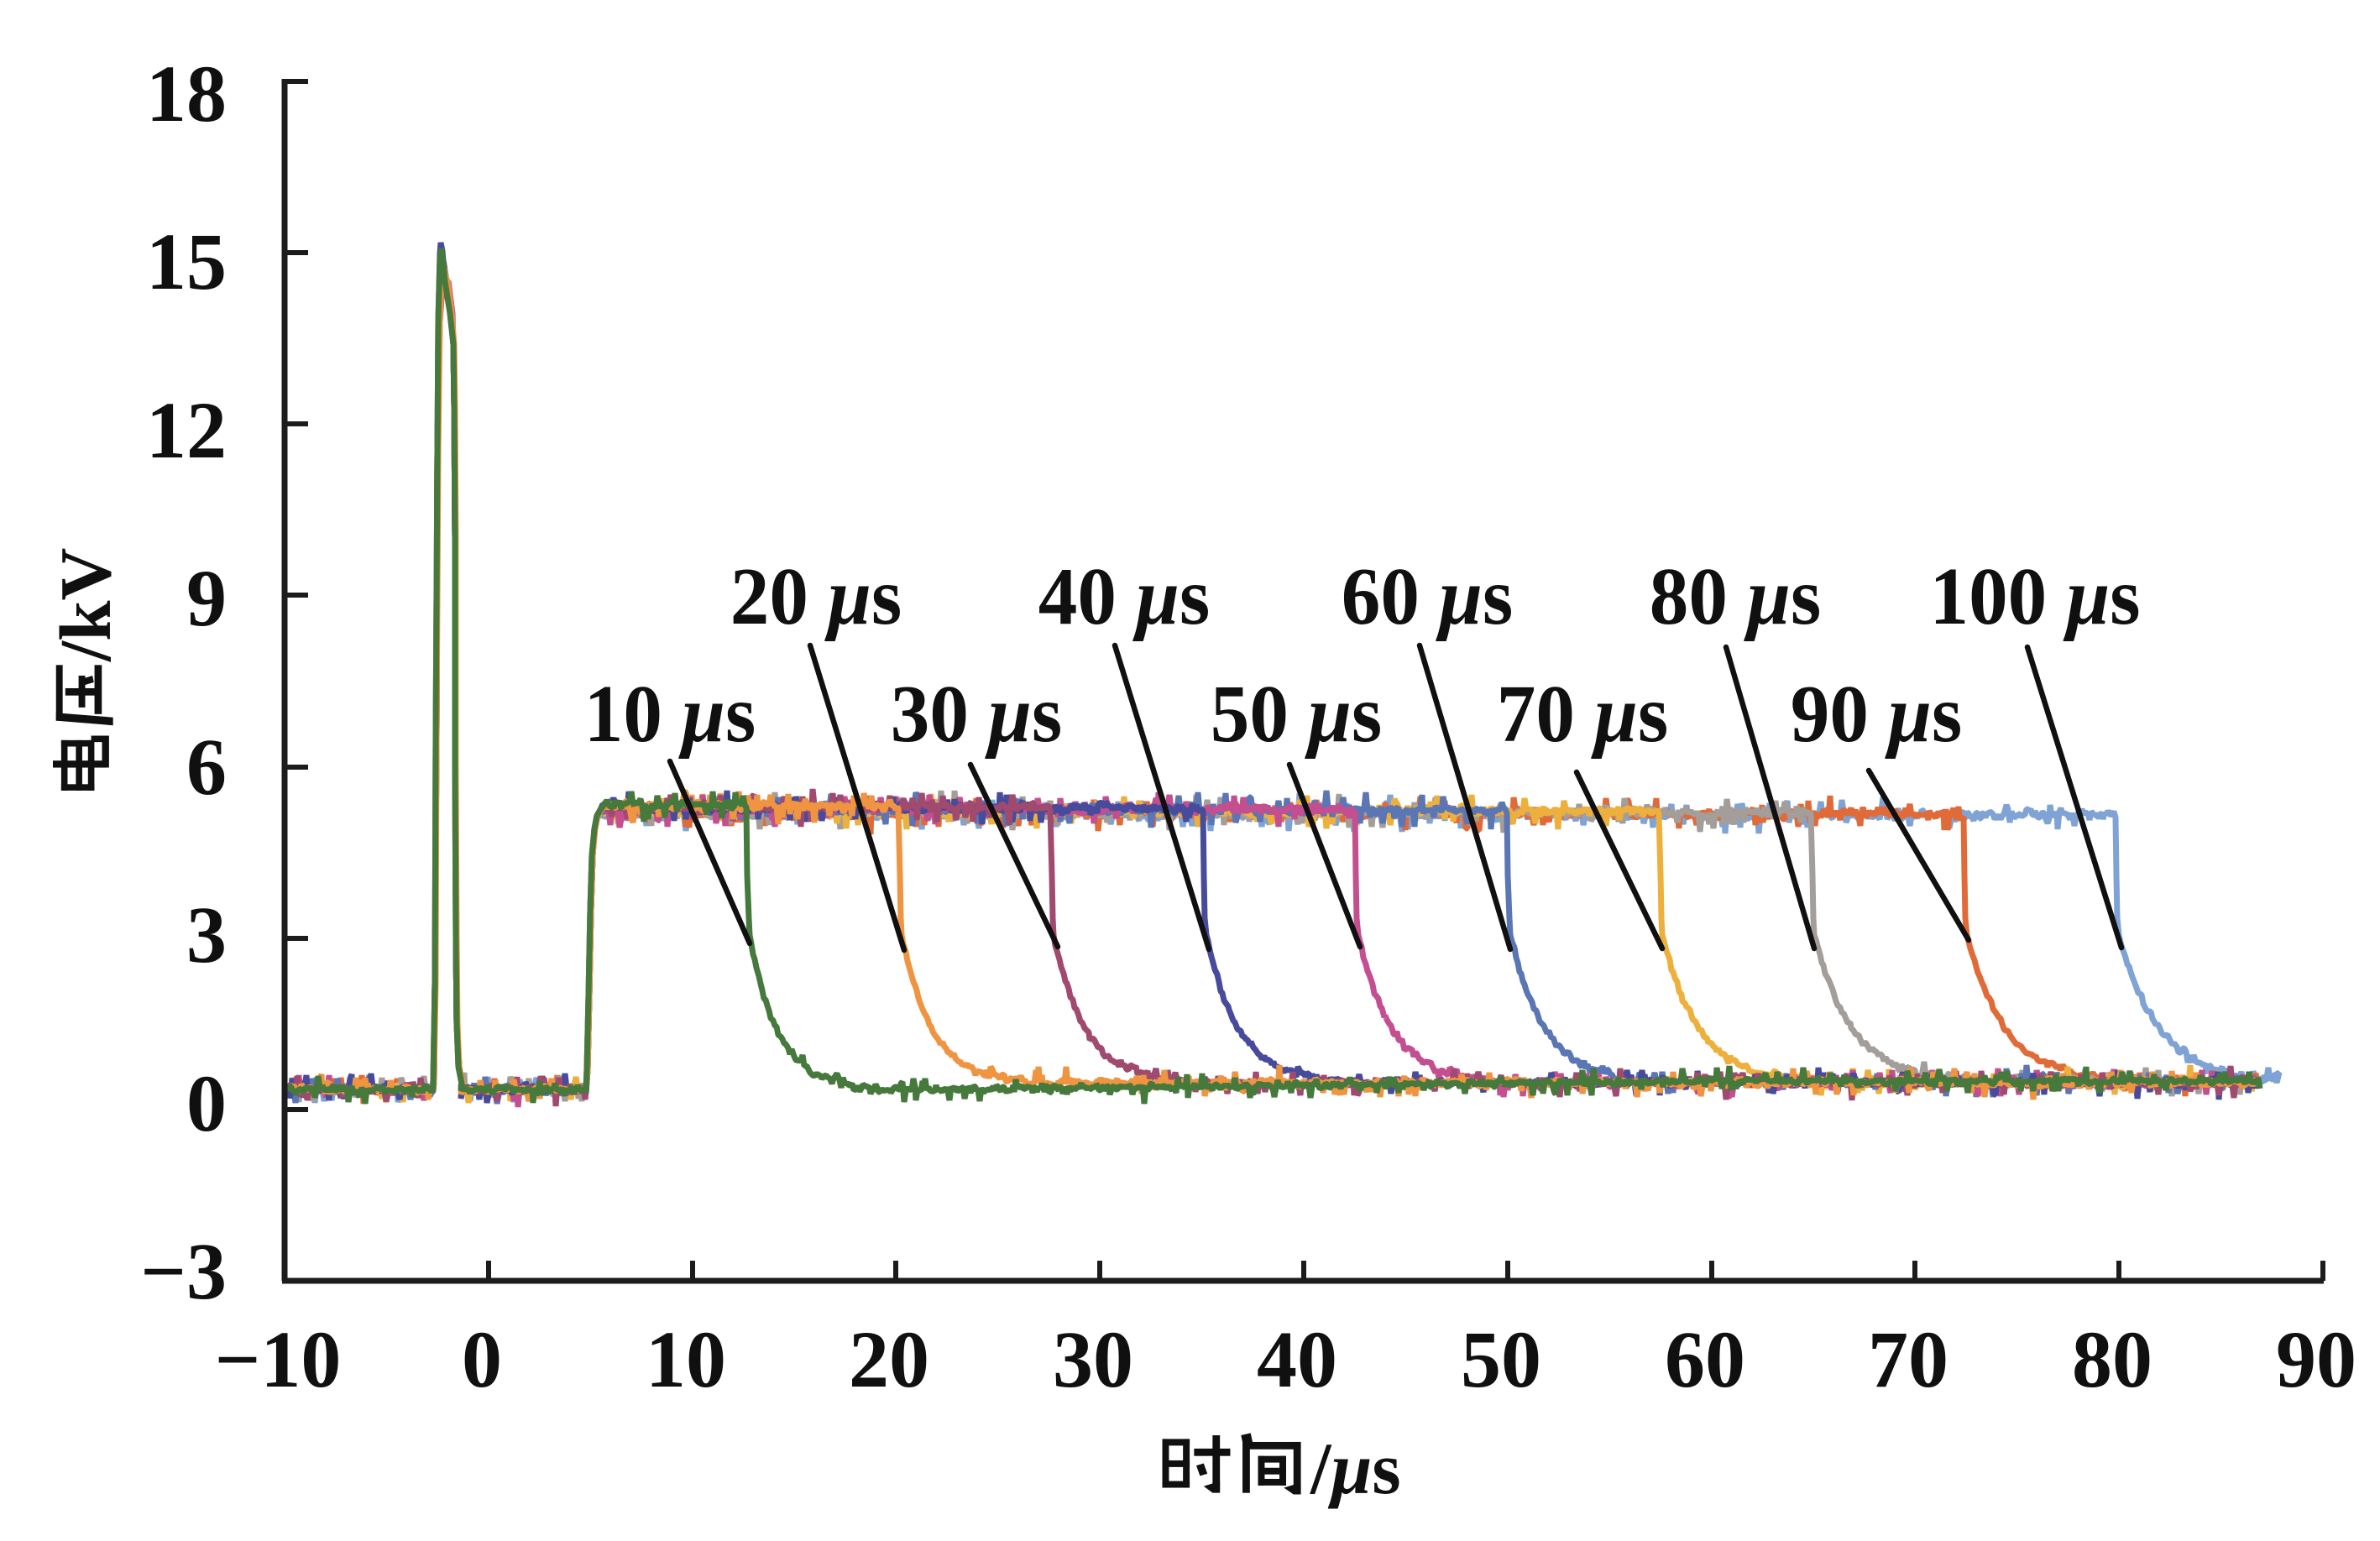 Image resolution: width=2380 pixels, height=1541 pixels. What do you see at coordinates (1093, 1359) in the screenshot?
I see `svg-text: 30` at bounding box center [1093, 1359].